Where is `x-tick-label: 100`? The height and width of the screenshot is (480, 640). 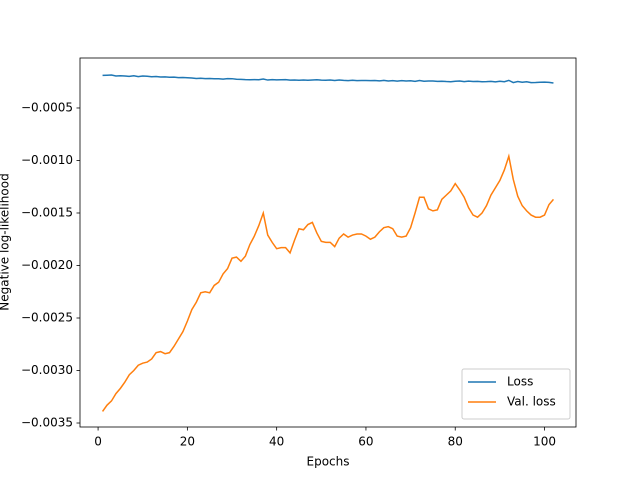
x-tick-label: 100 is located at coordinates (544, 442).